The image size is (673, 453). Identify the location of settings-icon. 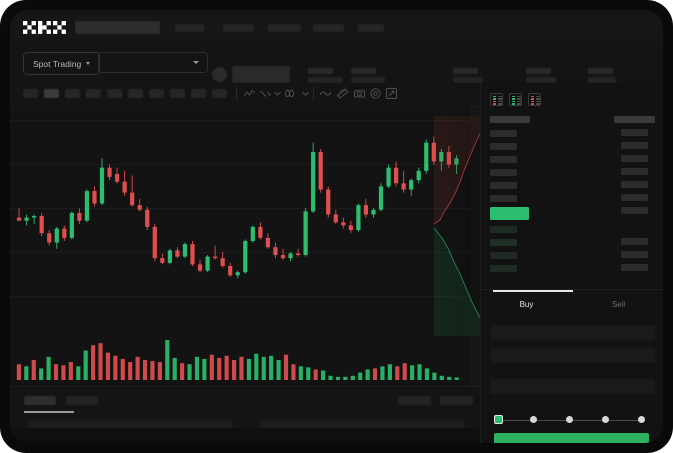
(375, 93).